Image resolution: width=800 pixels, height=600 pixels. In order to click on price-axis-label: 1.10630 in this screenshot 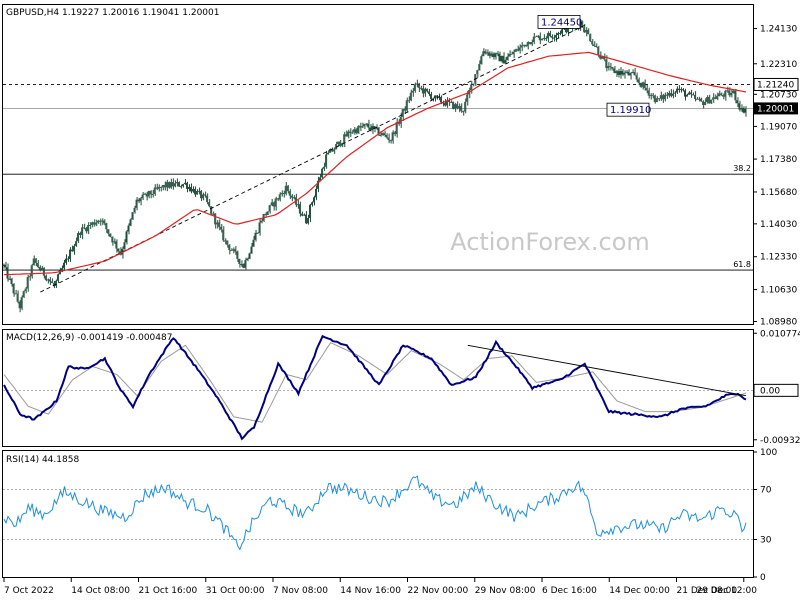, I will do `click(778, 291)`.